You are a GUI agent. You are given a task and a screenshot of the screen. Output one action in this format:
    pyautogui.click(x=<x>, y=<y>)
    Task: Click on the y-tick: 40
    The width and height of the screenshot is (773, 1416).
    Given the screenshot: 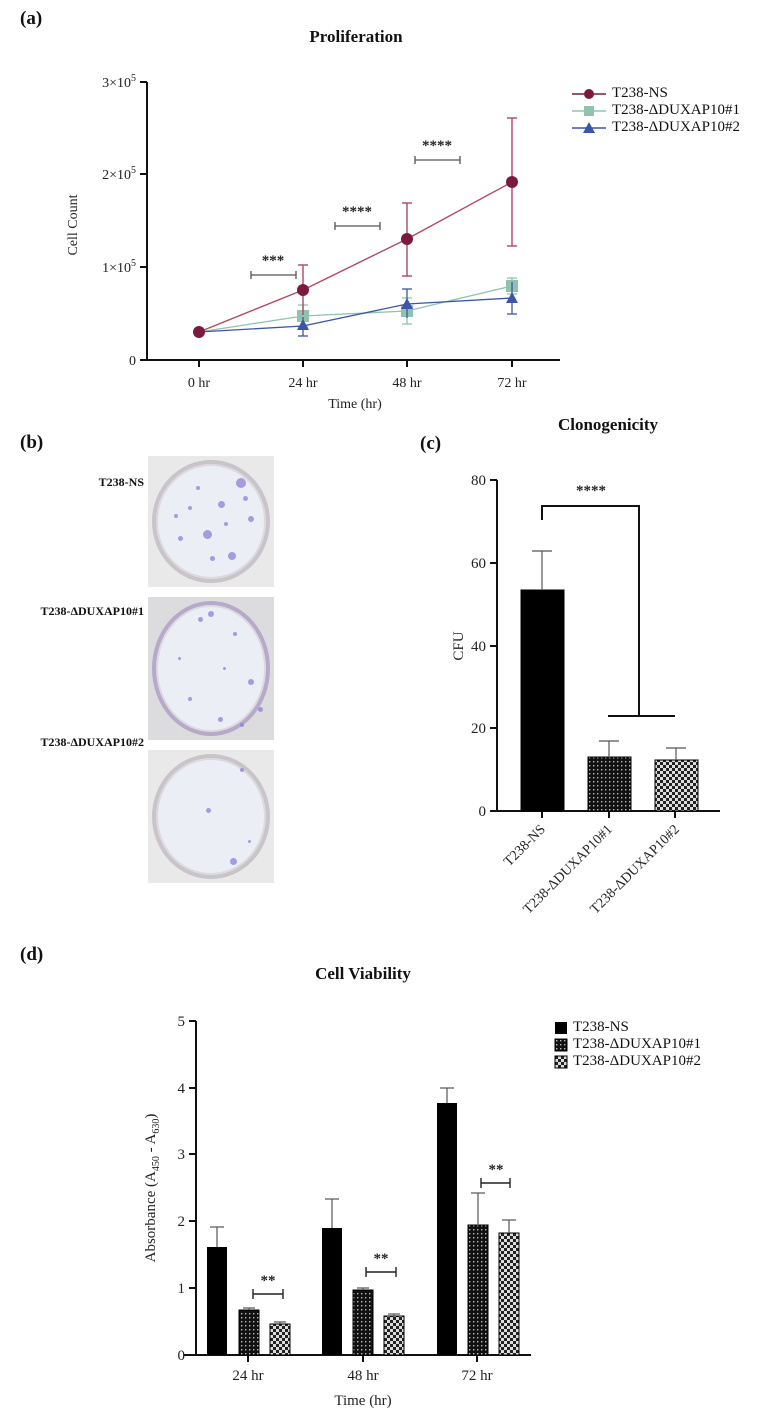 What is the action you would take?
    pyautogui.click(x=478, y=647)
    